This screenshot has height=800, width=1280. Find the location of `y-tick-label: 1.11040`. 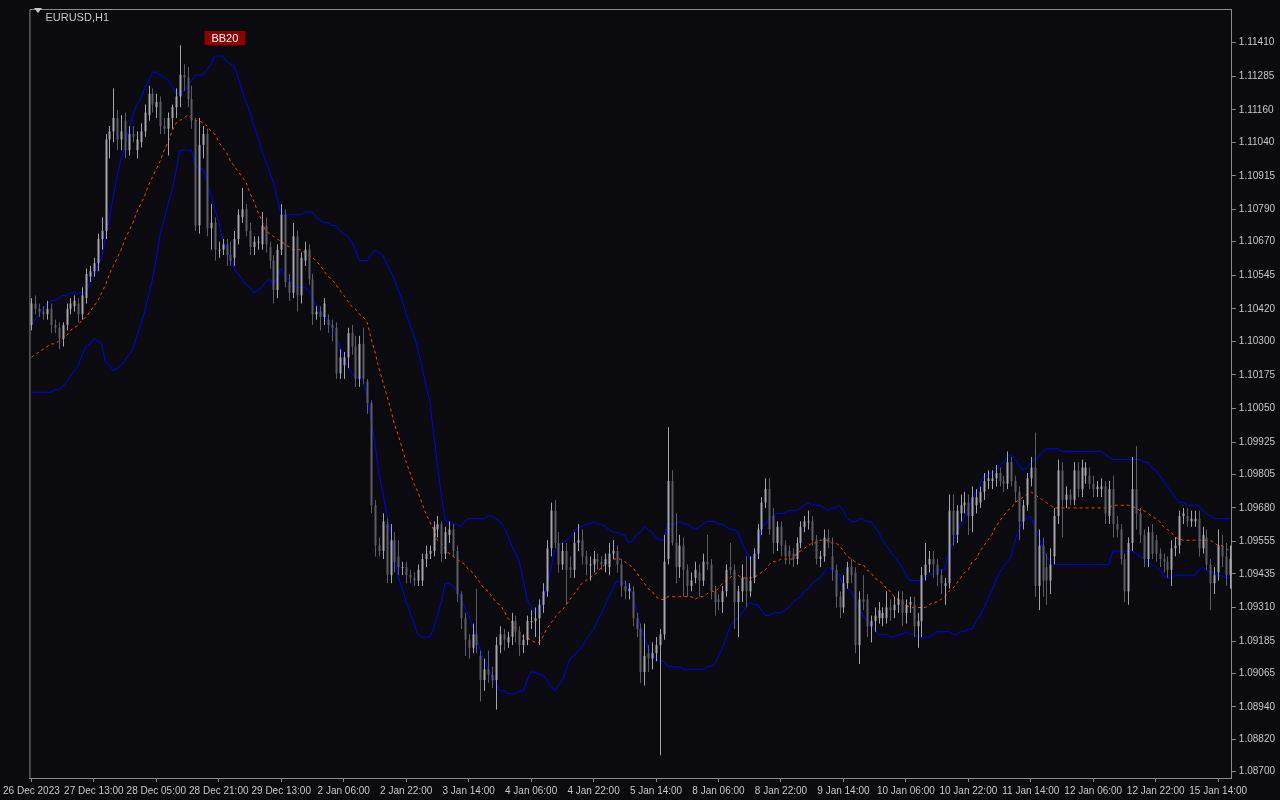

y-tick-label: 1.11040 is located at coordinates (1256, 141).